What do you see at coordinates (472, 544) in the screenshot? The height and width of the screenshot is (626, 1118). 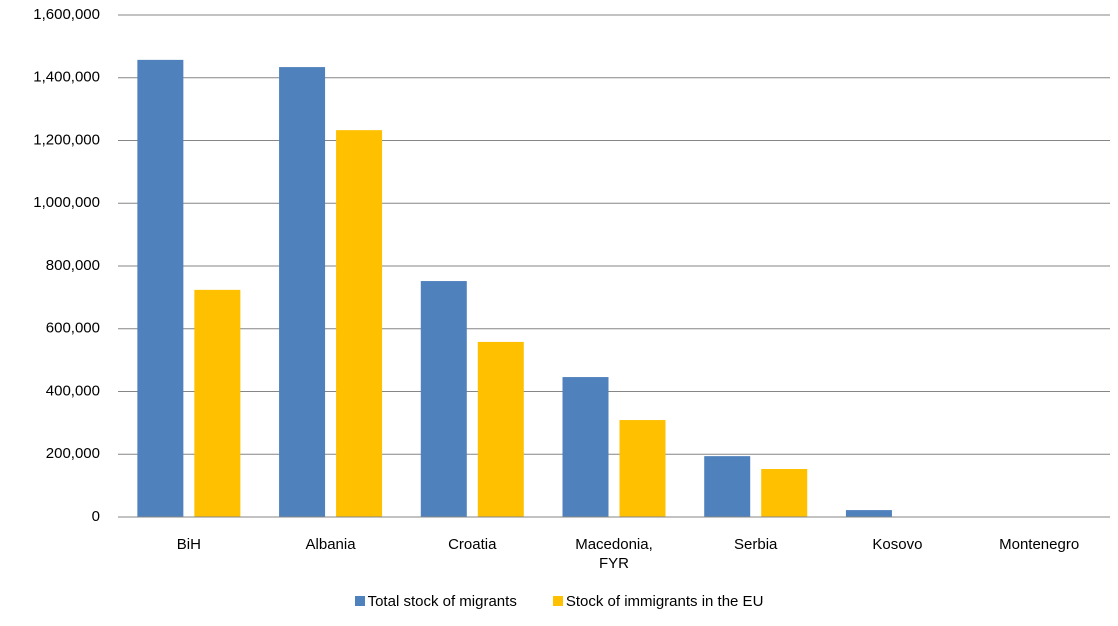 I see `x-tick-label: Croatia` at bounding box center [472, 544].